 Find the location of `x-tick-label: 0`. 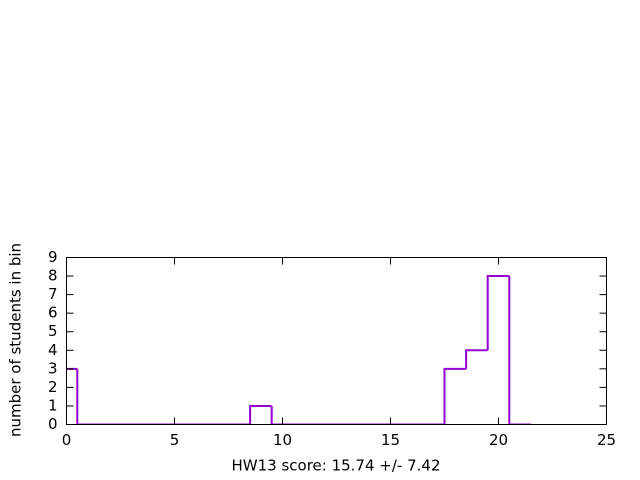

x-tick-label: 0 is located at coordinates (67, 440).